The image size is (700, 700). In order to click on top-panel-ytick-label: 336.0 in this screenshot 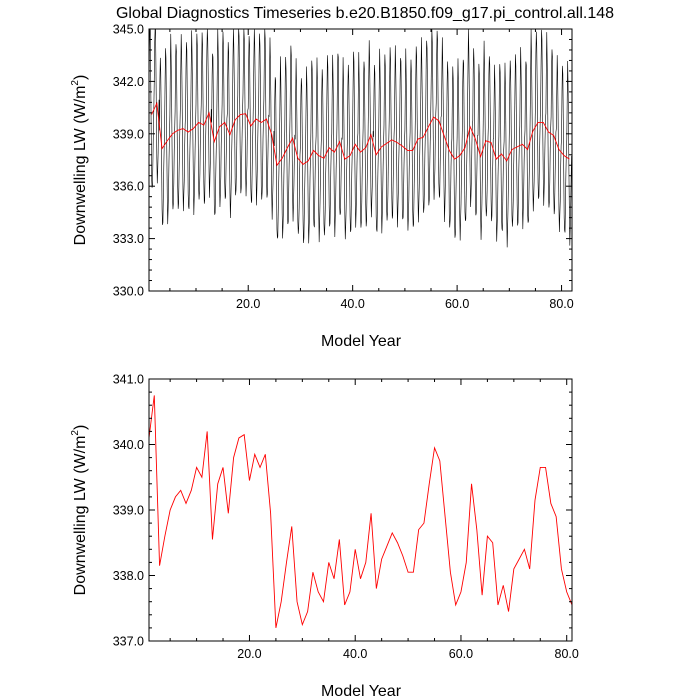, I will do `click(128, 187)`.